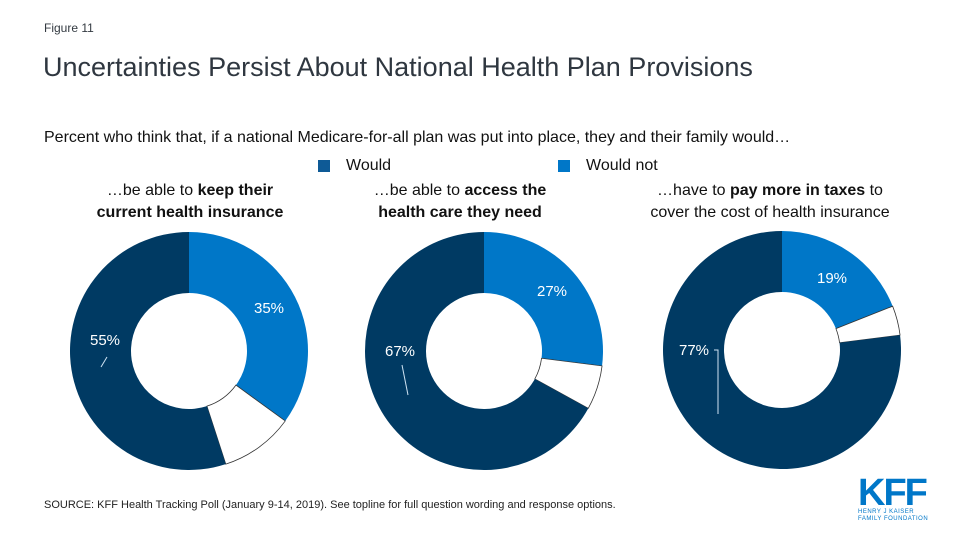  Describe the element at coordinates (770, 212) in the screenshot. I see `caption-text: cover the cost of health insurance` at that location.